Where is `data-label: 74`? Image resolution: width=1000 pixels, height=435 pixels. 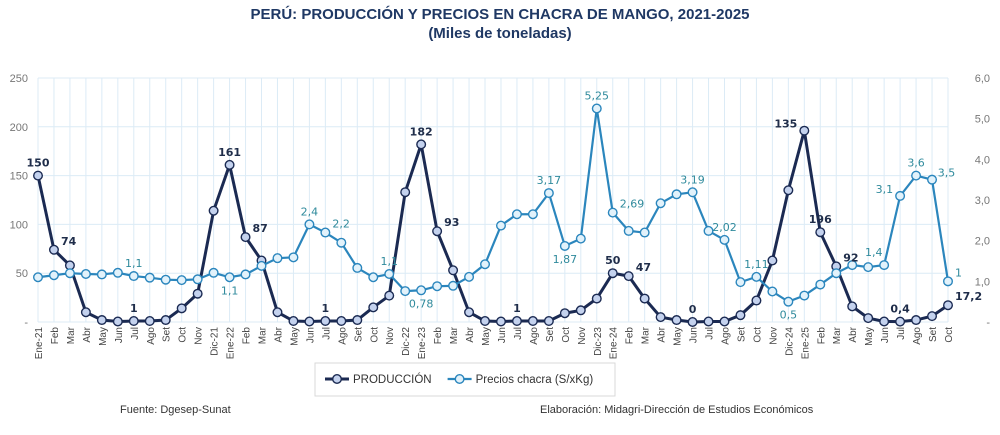
data-label: 74 is located at coordinates (69, 241).